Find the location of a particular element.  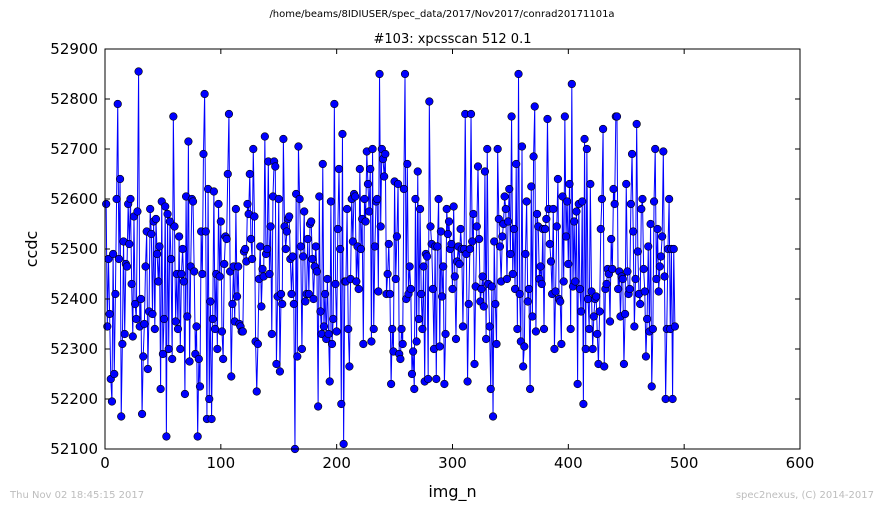

x-tick-label: 200 is located at coordinates (336, 463).